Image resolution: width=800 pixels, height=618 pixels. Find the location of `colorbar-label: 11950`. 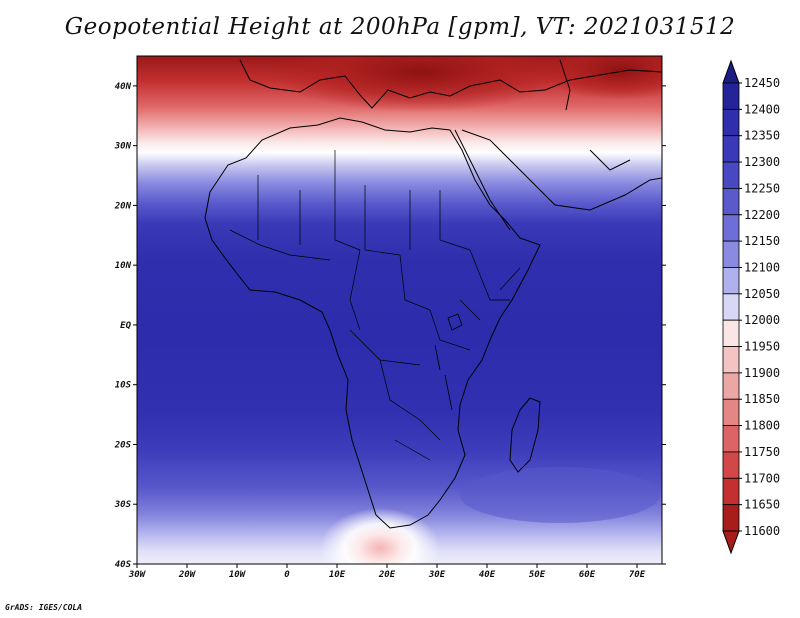

colorbar-label: 11950 is located at coordinates (762, 347).